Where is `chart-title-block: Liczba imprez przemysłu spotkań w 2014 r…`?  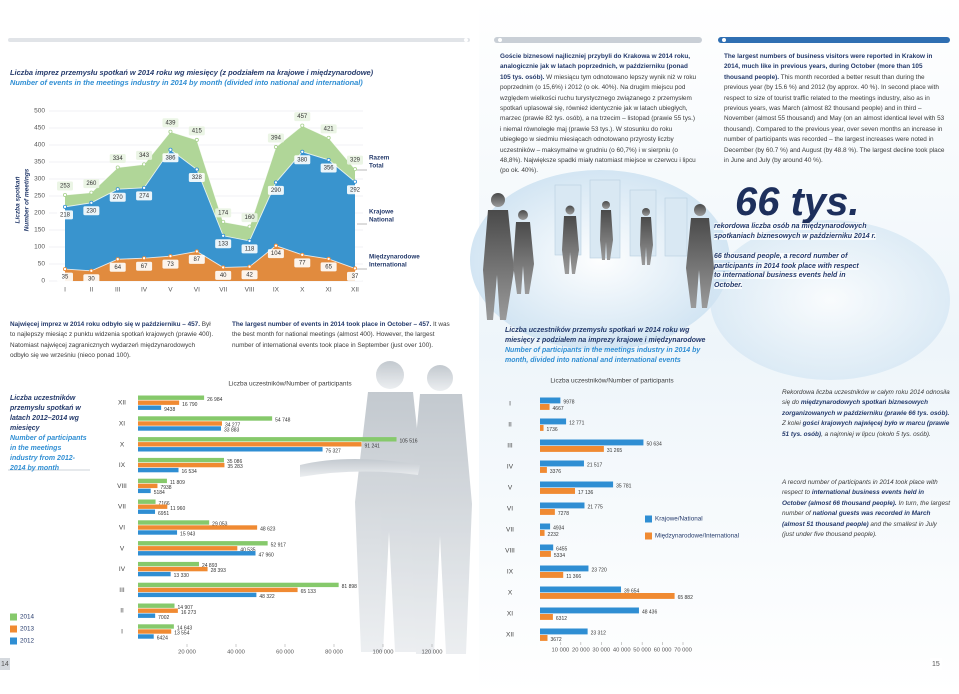
chart-title-block: Liczba imprez przemysłu spotkań w 2014 r… is located at coordinates (230, 78).